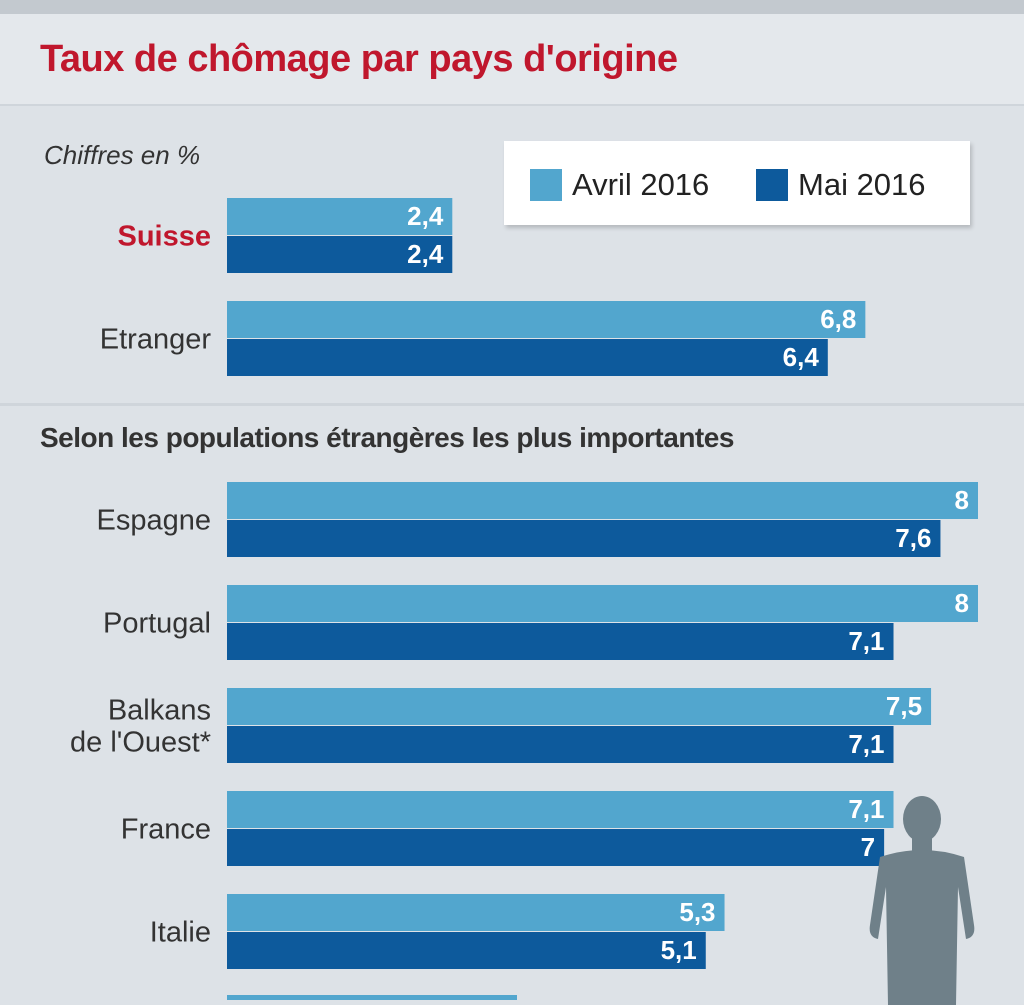 This screenshot has width=1024, height=1005. What do you see at coordinates (866, 744) in the screenshot?
I see `value-label-balkans-de-l-ouest-mai: 7,1` at bounding box center [866, 744].